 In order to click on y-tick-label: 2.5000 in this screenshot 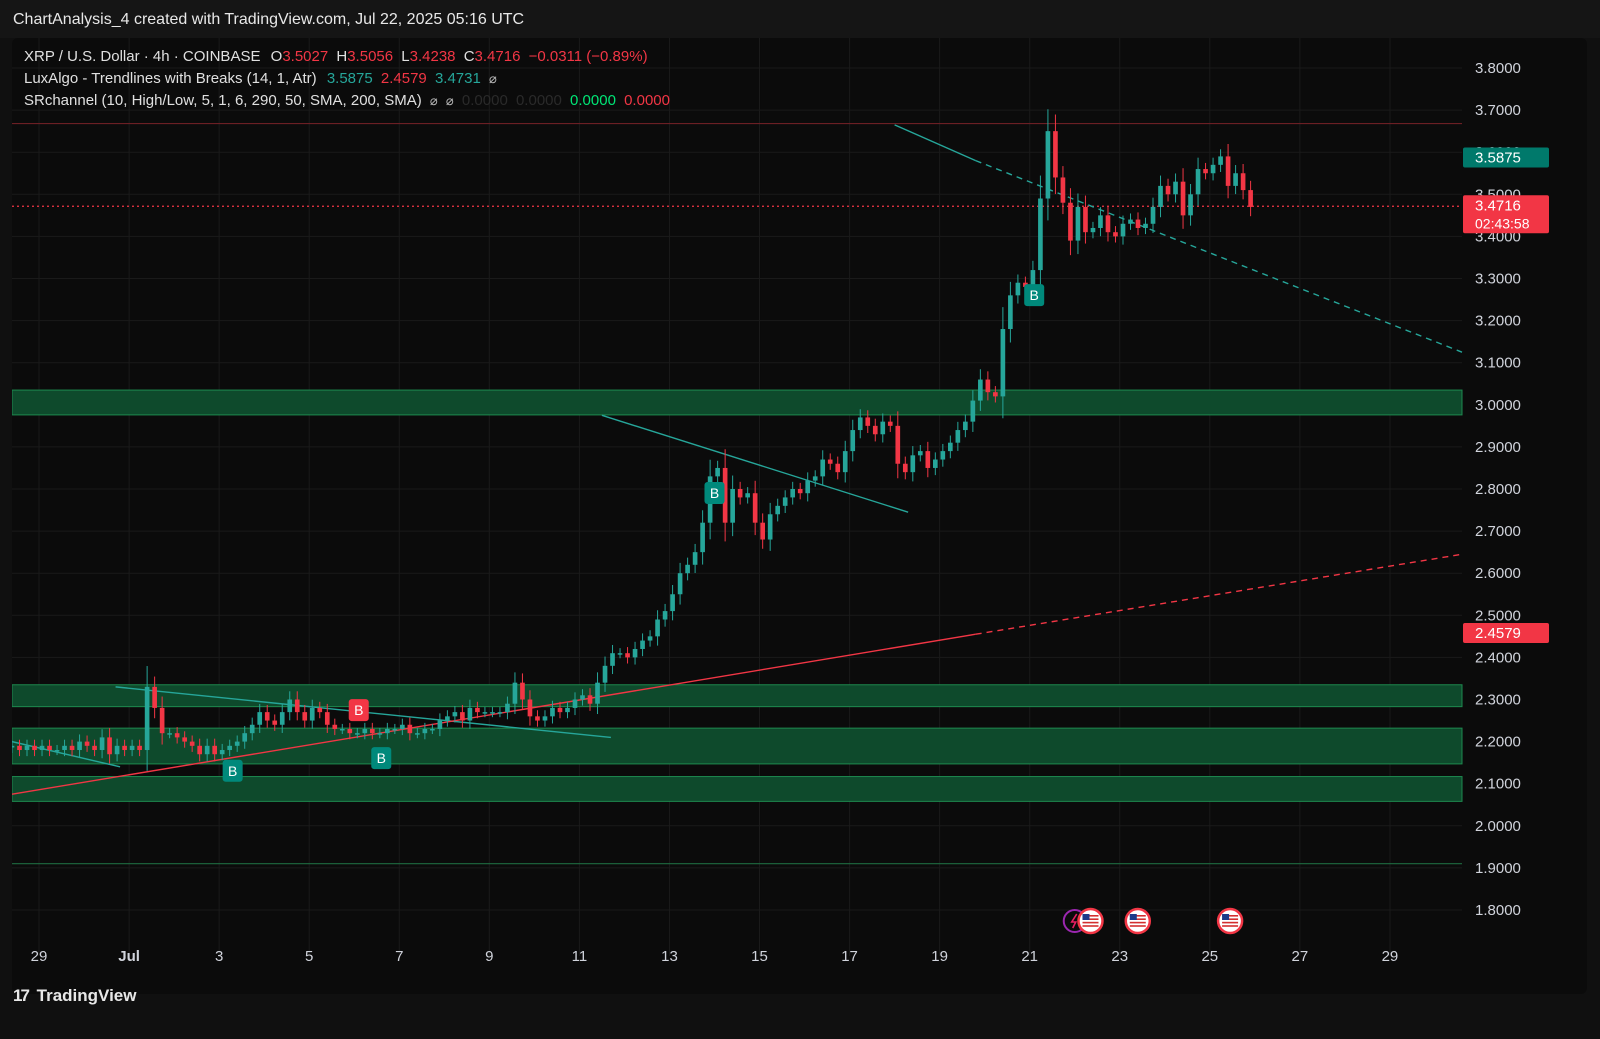, I will do `click(1498, 615)`.